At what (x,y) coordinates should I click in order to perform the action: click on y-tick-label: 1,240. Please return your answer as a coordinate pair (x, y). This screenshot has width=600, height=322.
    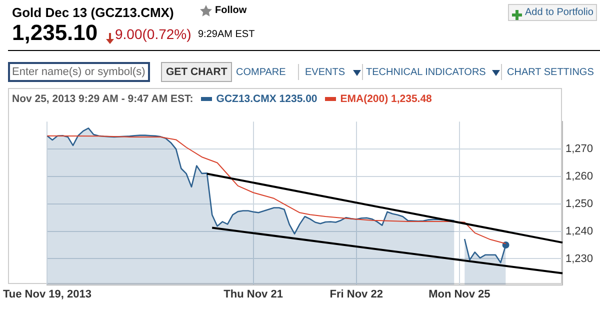
    Looking at the image, I should click on (579, 231).